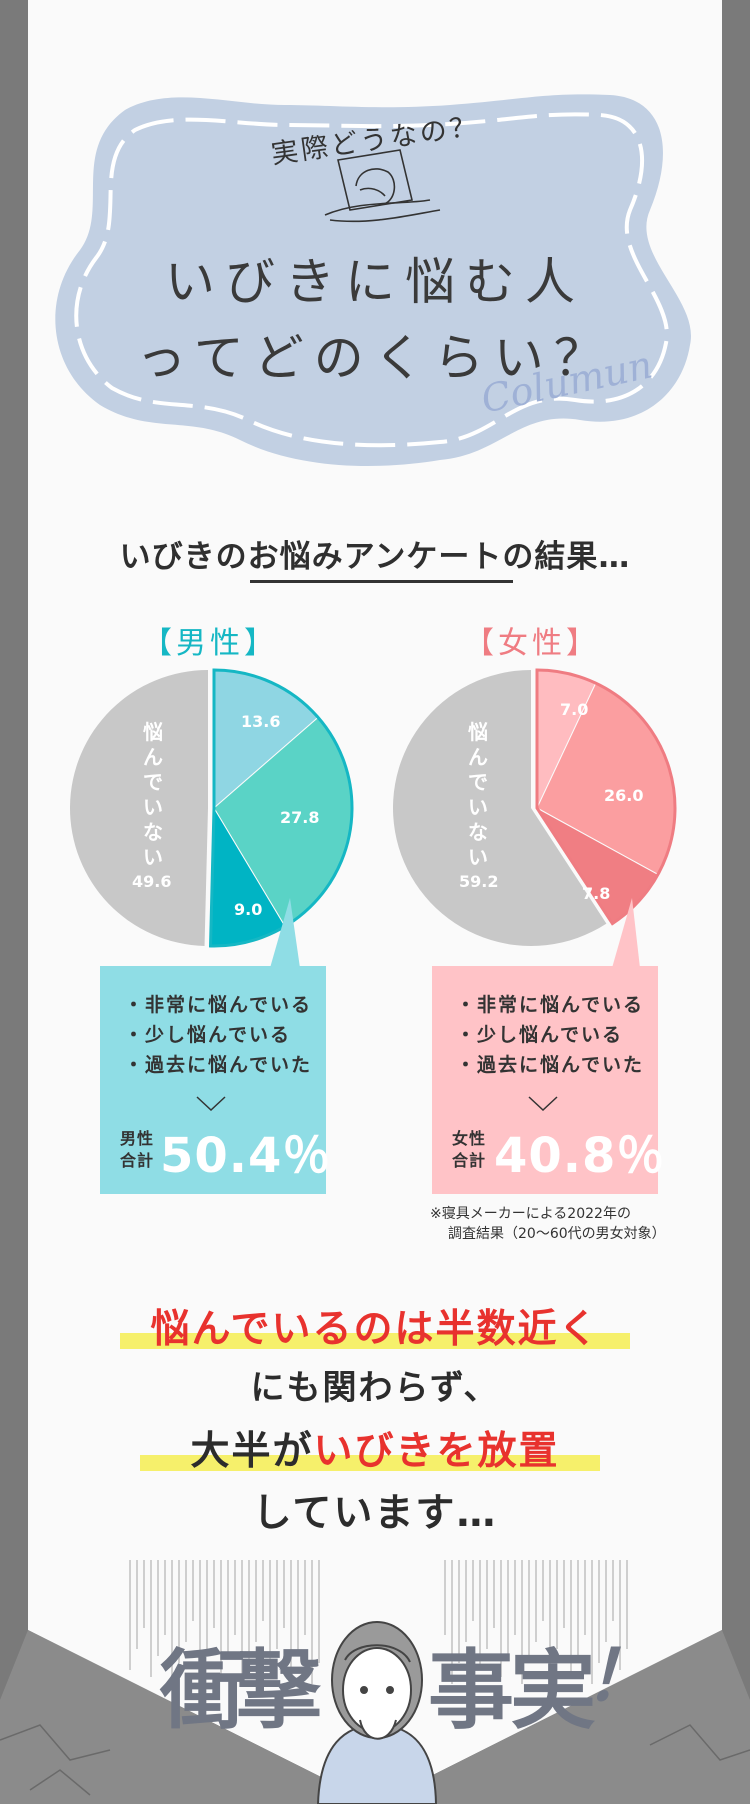  What do you see at coordinates (550, 1005) in the screenshot?
I see `women-legend-item: ・非常に悩んでいる` at bounding box center [550, 1005].